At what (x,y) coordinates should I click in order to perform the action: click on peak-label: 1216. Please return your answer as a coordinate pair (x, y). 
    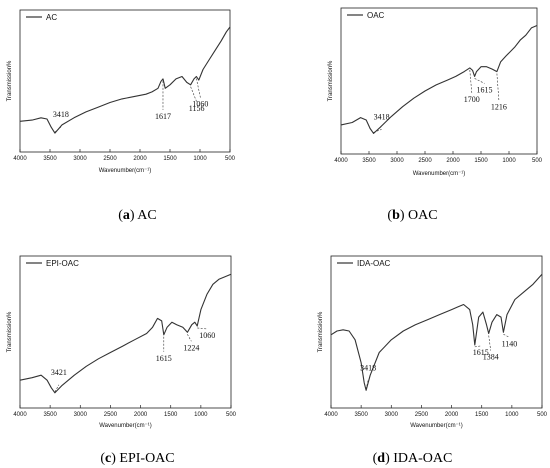
    Looking at the image, I should click on (499, 107).